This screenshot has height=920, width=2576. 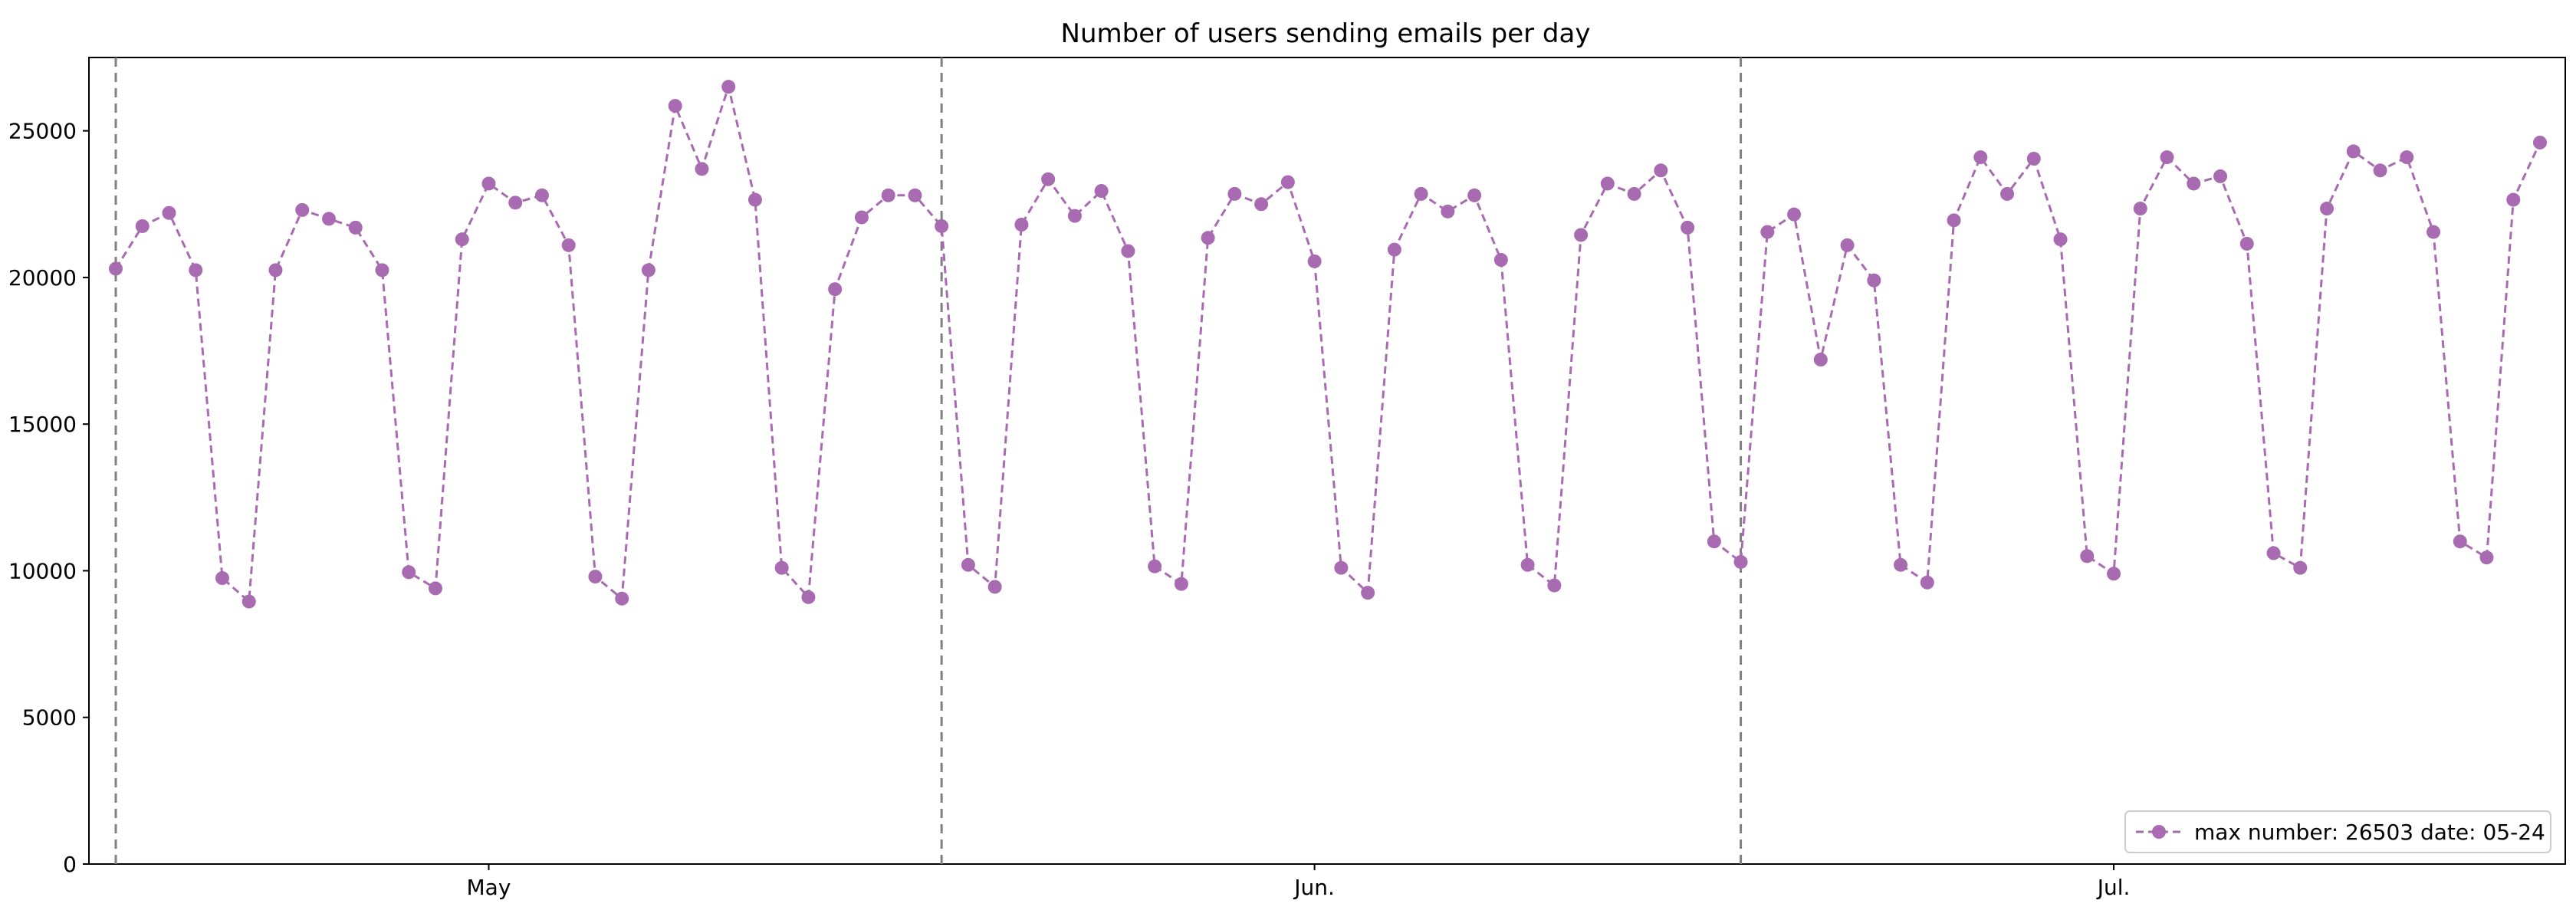 What do you see at coordinates (2113, 888) in the screenshot?
I see `x-tick-label: Jul.` at bounding box center [2113, 888].